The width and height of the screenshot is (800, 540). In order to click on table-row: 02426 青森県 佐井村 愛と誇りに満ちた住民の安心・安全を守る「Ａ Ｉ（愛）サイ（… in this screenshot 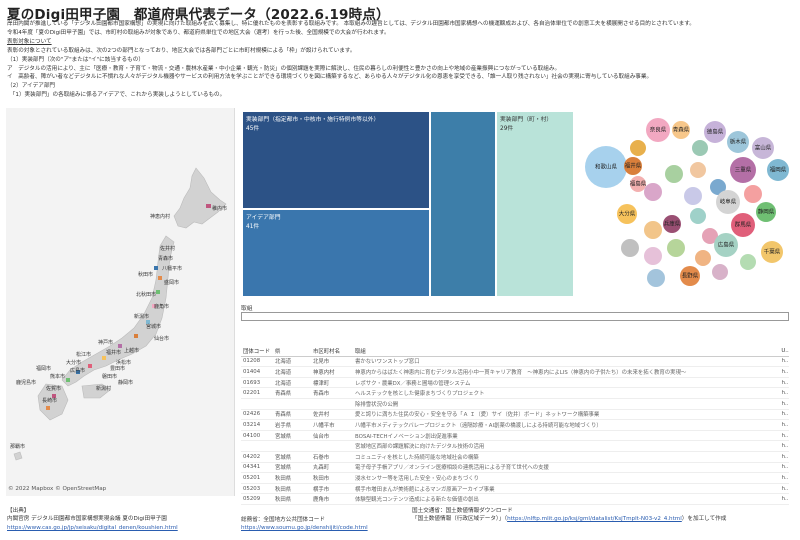, I will do `click(515, 415)`.